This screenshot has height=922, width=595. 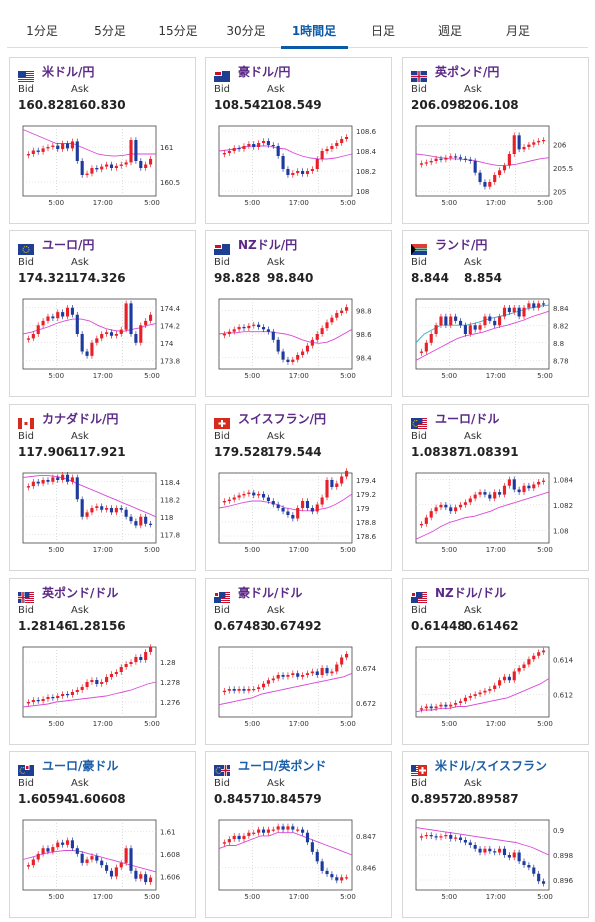 I want to click on y-tick-label: 0.9, so click(x=558, y=831).